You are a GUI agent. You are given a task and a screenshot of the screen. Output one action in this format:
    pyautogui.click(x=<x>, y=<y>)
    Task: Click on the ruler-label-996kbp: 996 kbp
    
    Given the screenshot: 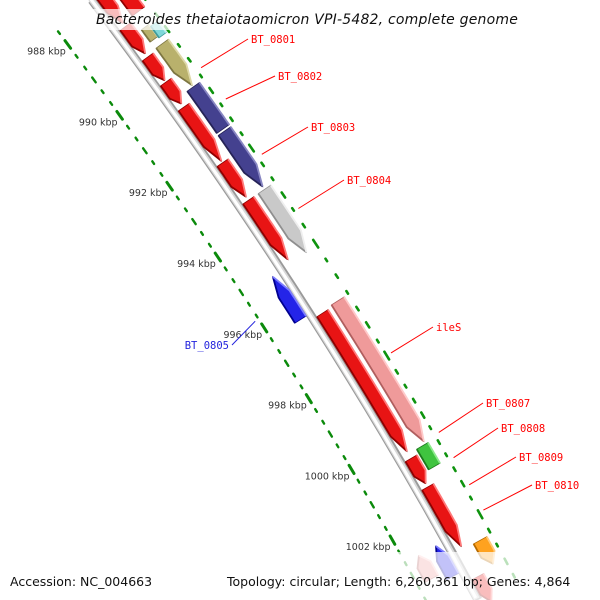 What is the action you would take?
    pyautogui.click(x=242, y=335)
    